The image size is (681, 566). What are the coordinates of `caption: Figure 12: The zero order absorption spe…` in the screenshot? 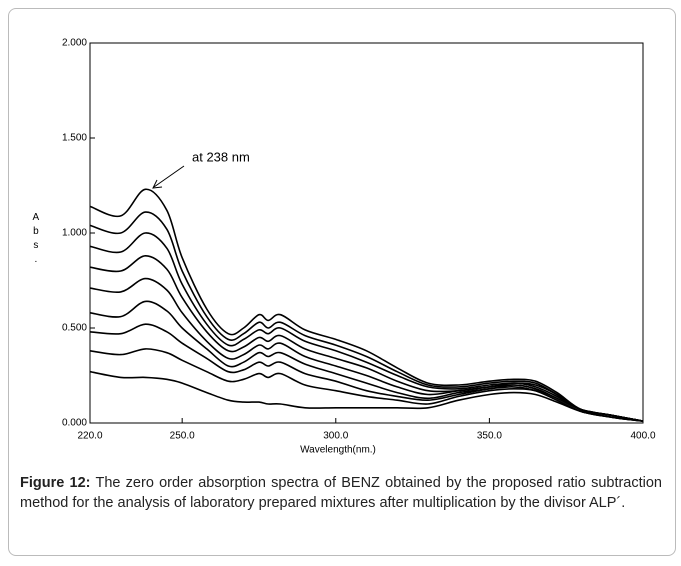 It's located at (341, 493).